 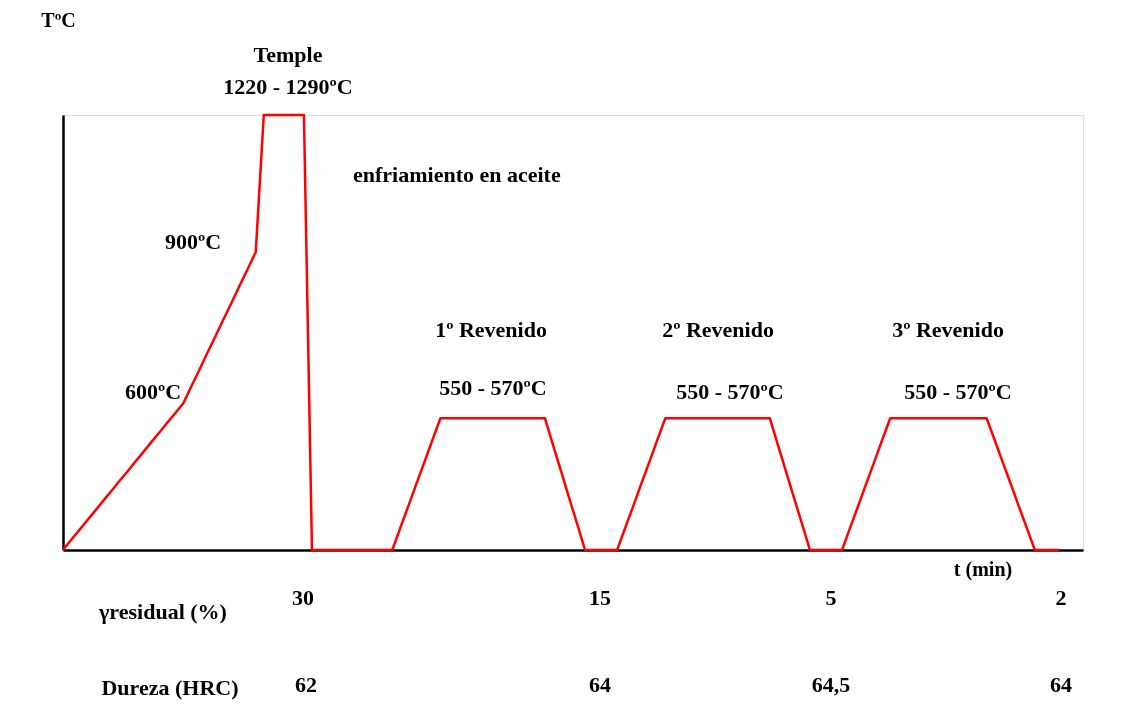 I want to click on text: Temple, so click(x=288, y=54).